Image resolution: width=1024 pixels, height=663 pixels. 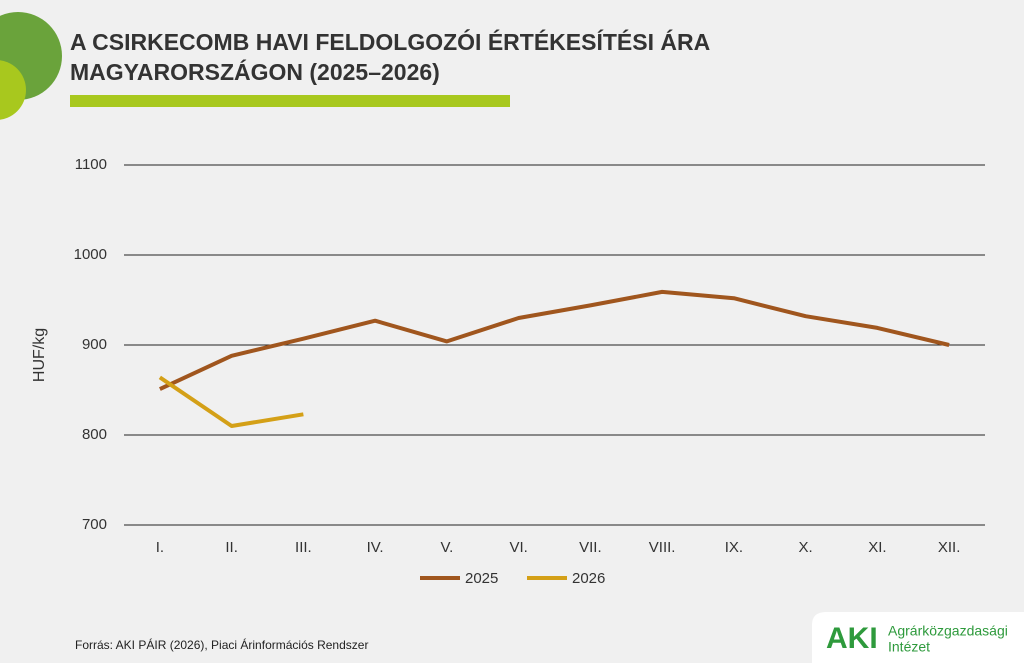 What do you see at coordinates (160, 547) in the screenshot?
I see `x-tick-label: I.` at bounding box center [160, 547].